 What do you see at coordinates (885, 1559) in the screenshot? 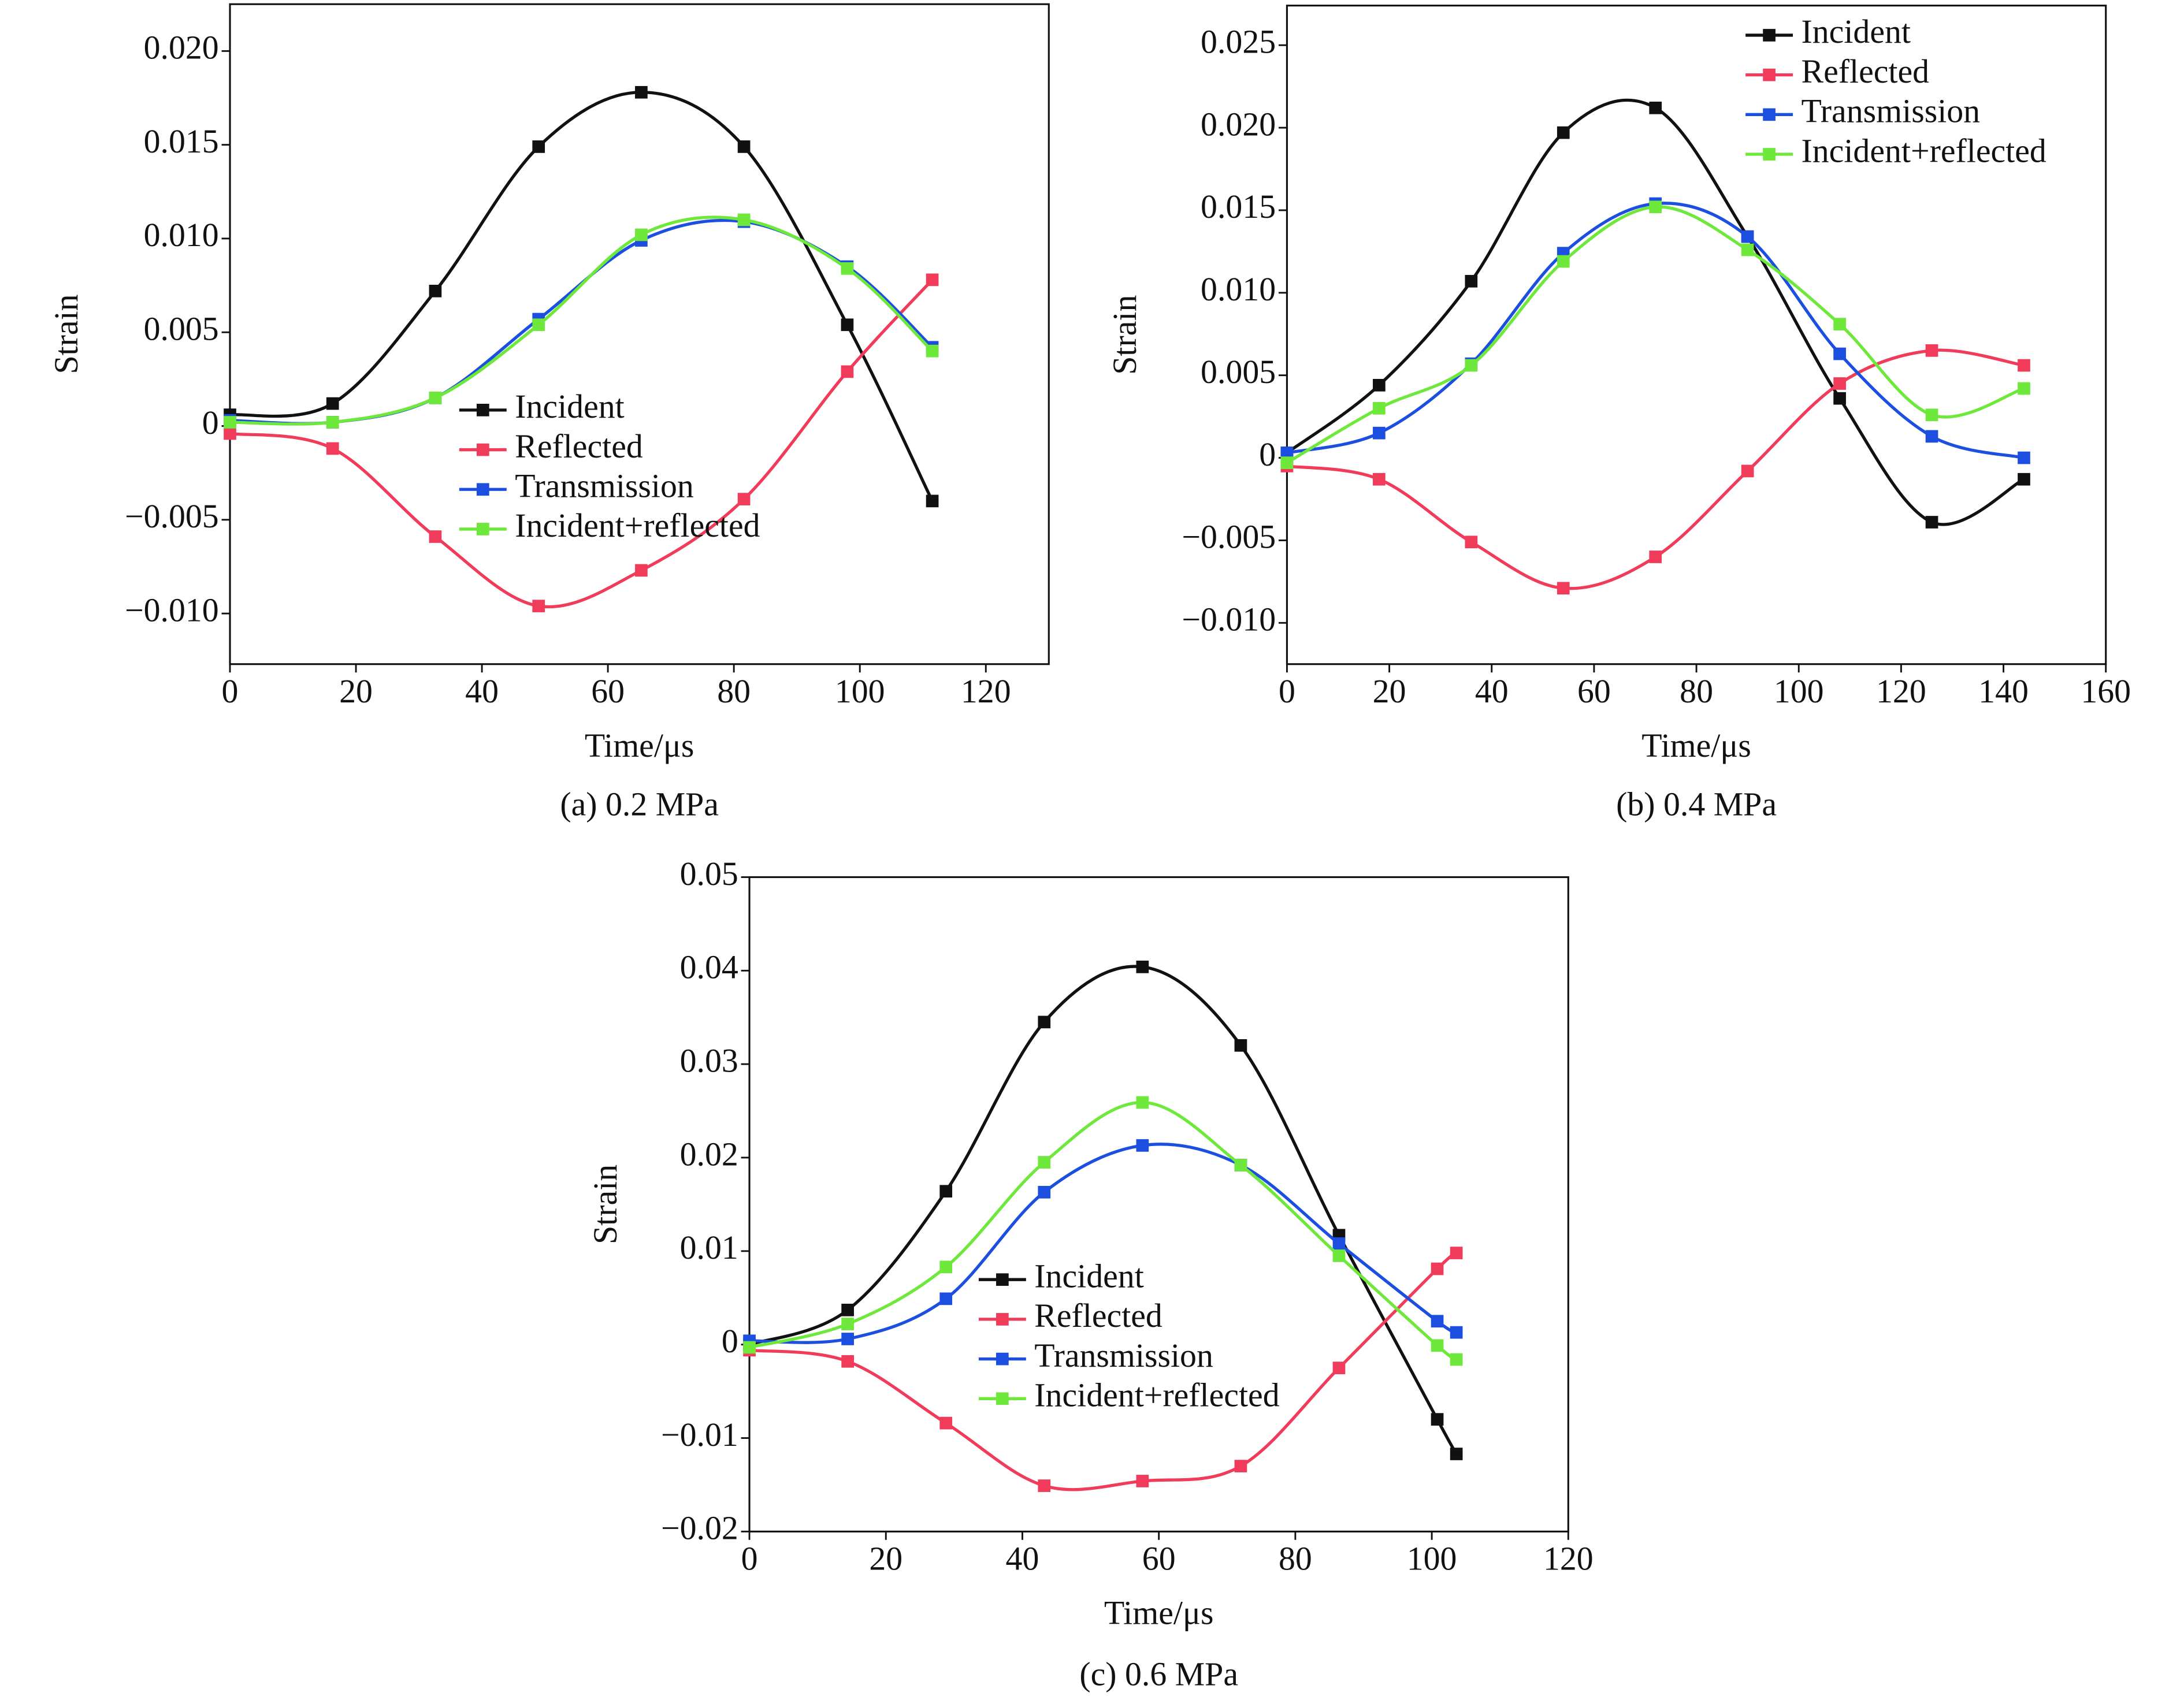
I see `x-tick-label: 20` at bounding box center [885, 1559].